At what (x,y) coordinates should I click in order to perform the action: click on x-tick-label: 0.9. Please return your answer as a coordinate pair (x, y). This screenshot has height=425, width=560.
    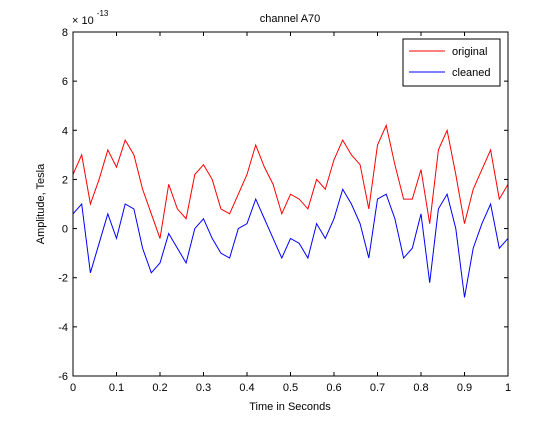
    Looking at the image, I should click on (464, 388).